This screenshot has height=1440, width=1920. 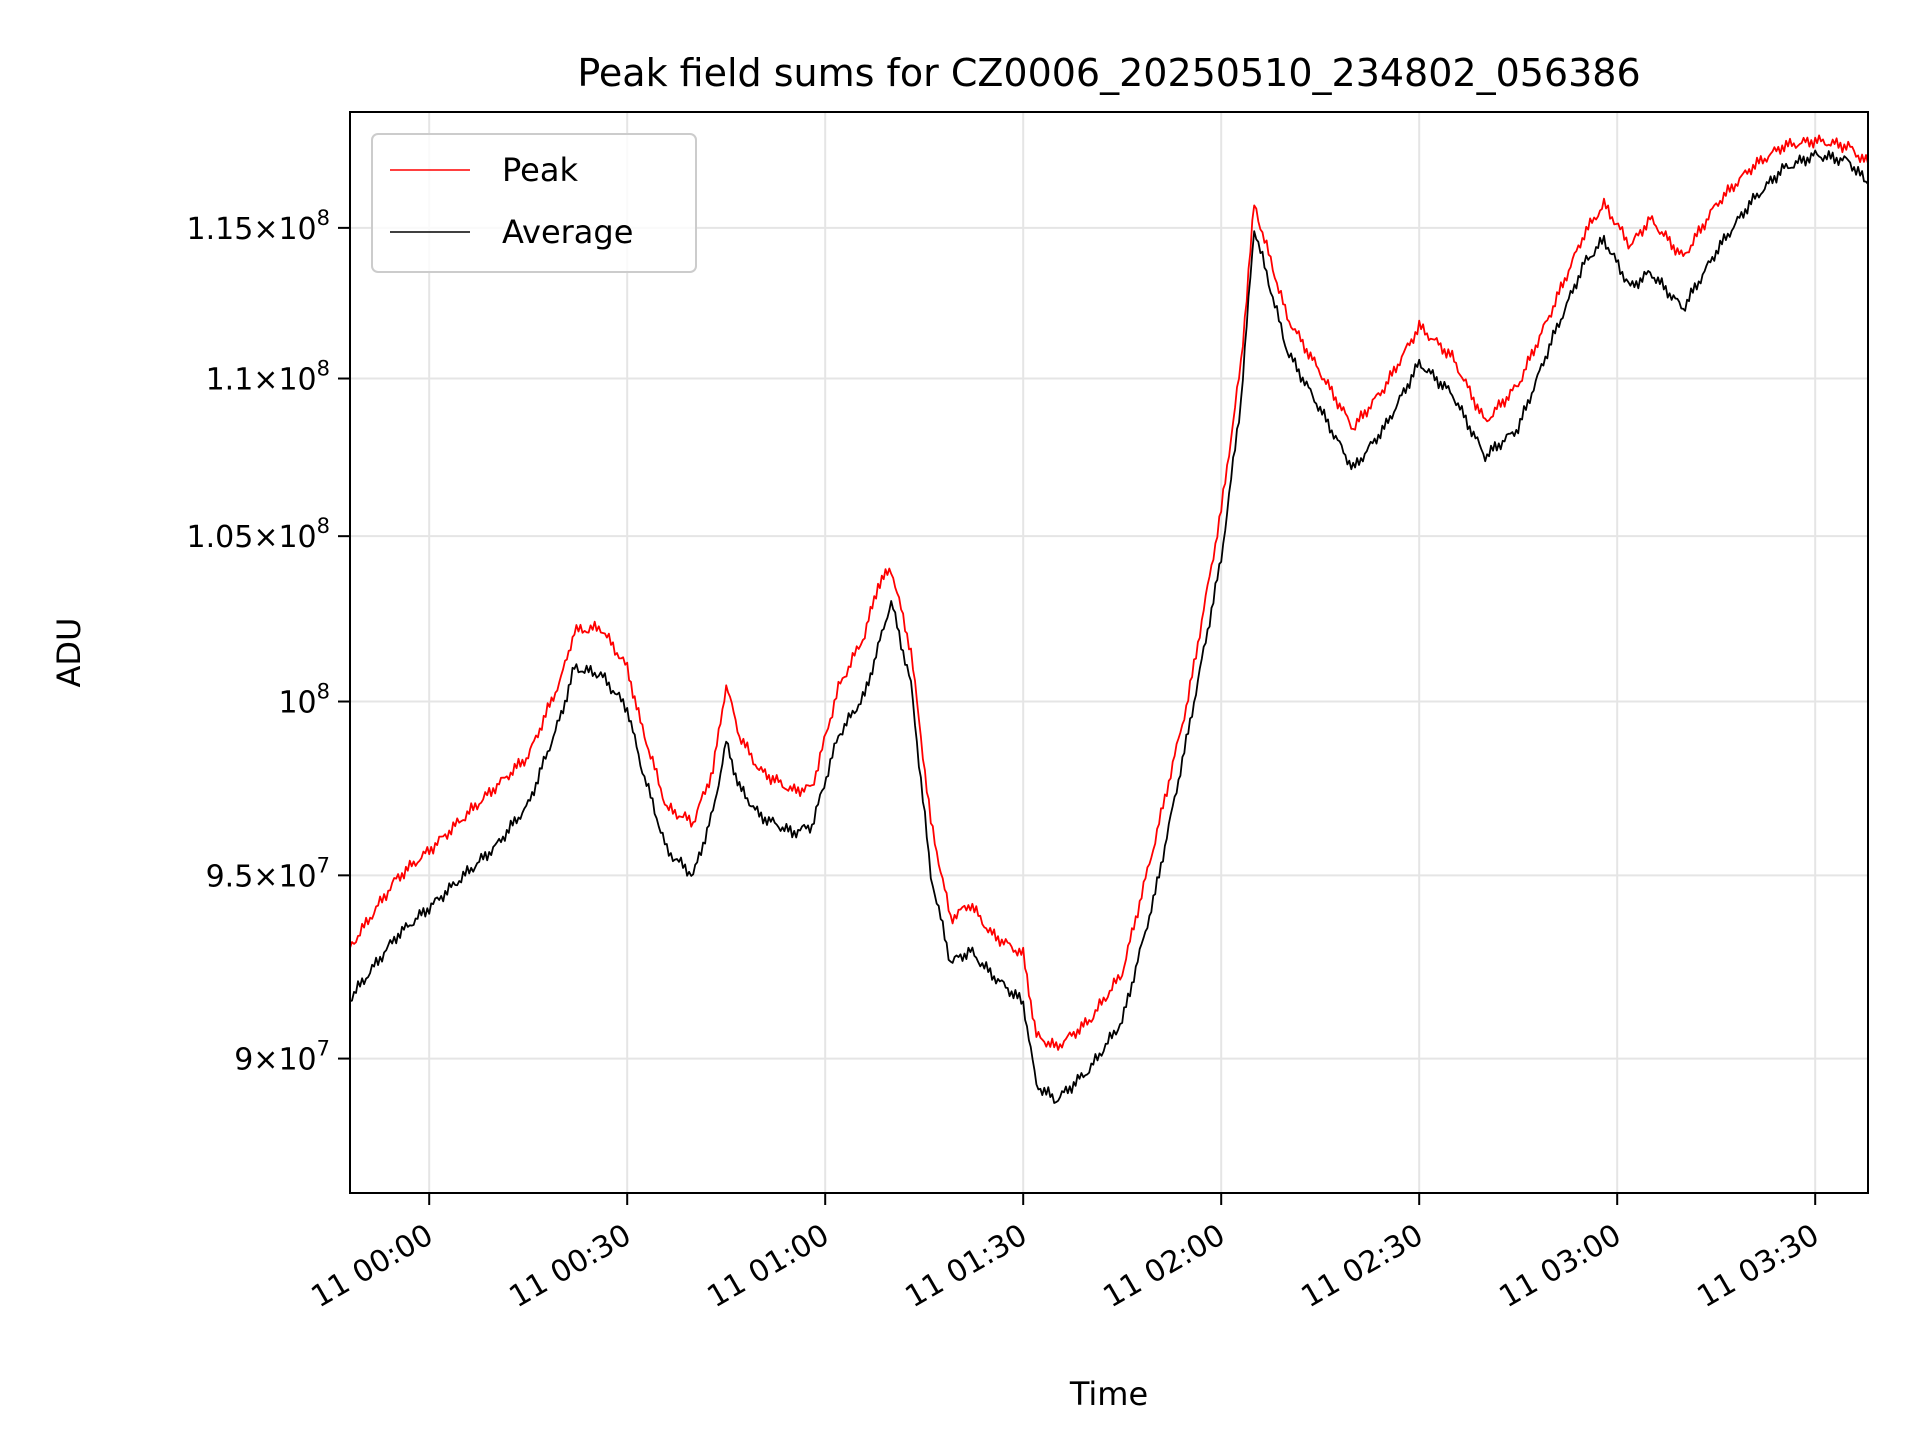 I want to click on legend-label-average: Average, so click(x=567, y=232).